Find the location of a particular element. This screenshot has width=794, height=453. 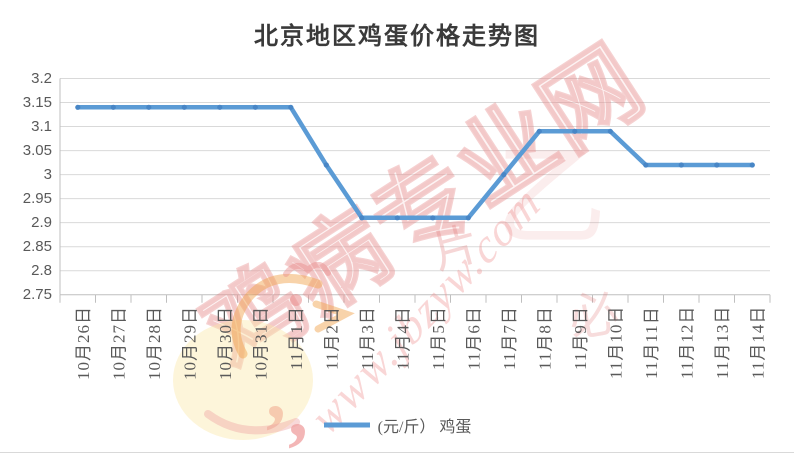

x-axis-tick-label: 10月27日 is located at coordinates (119, 343).